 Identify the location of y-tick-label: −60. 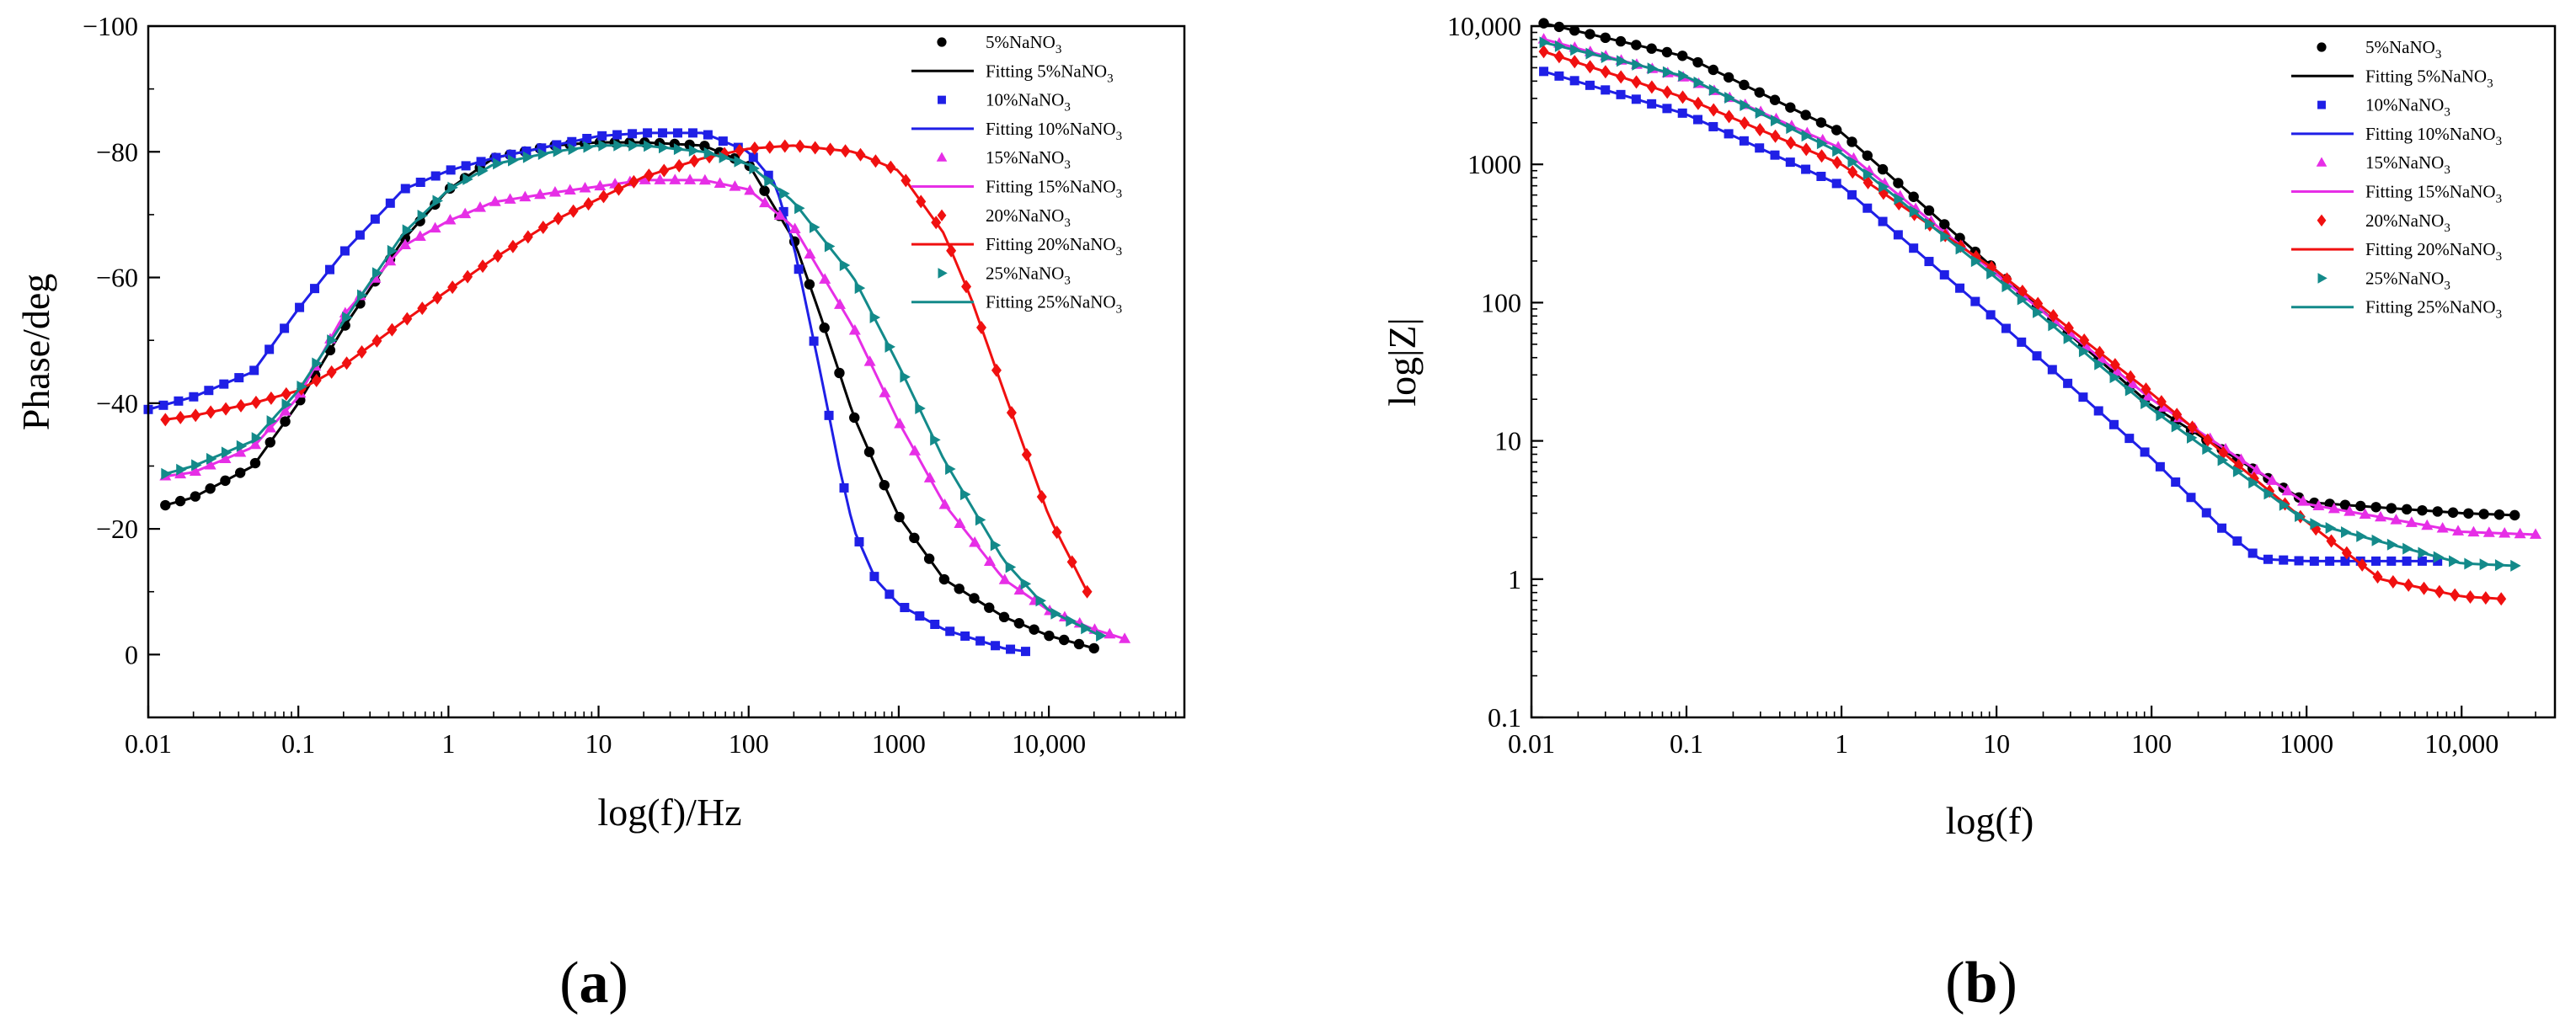
(117, 278).